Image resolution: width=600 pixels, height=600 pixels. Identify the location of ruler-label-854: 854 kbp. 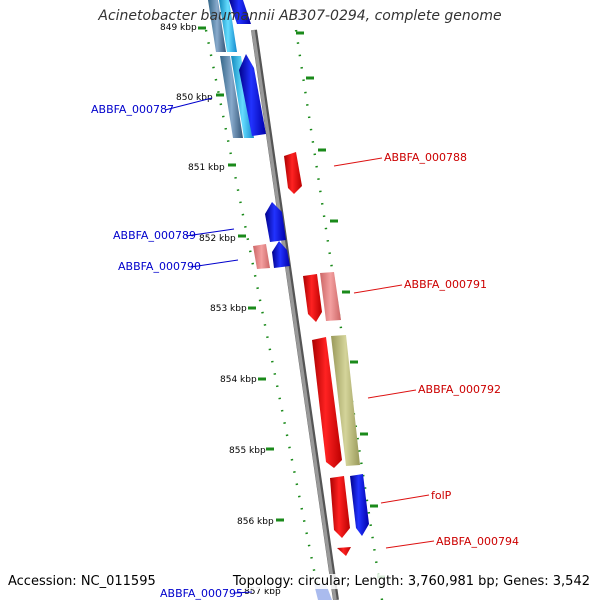
(238, 380).